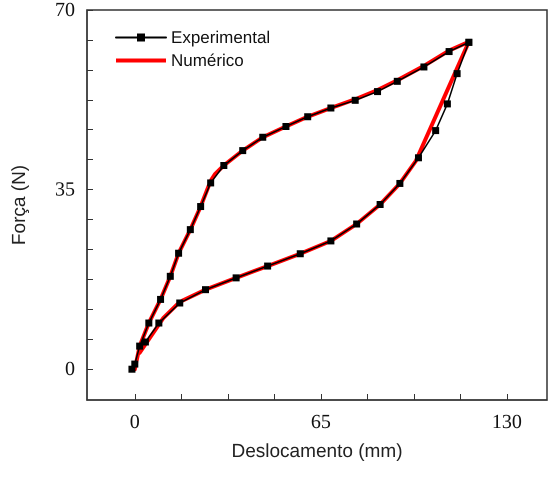  What do you see at coordinates (19, 205) in the screenshot?
I see `y-axis-title: Força (N)` at bounding box center [19, 205].